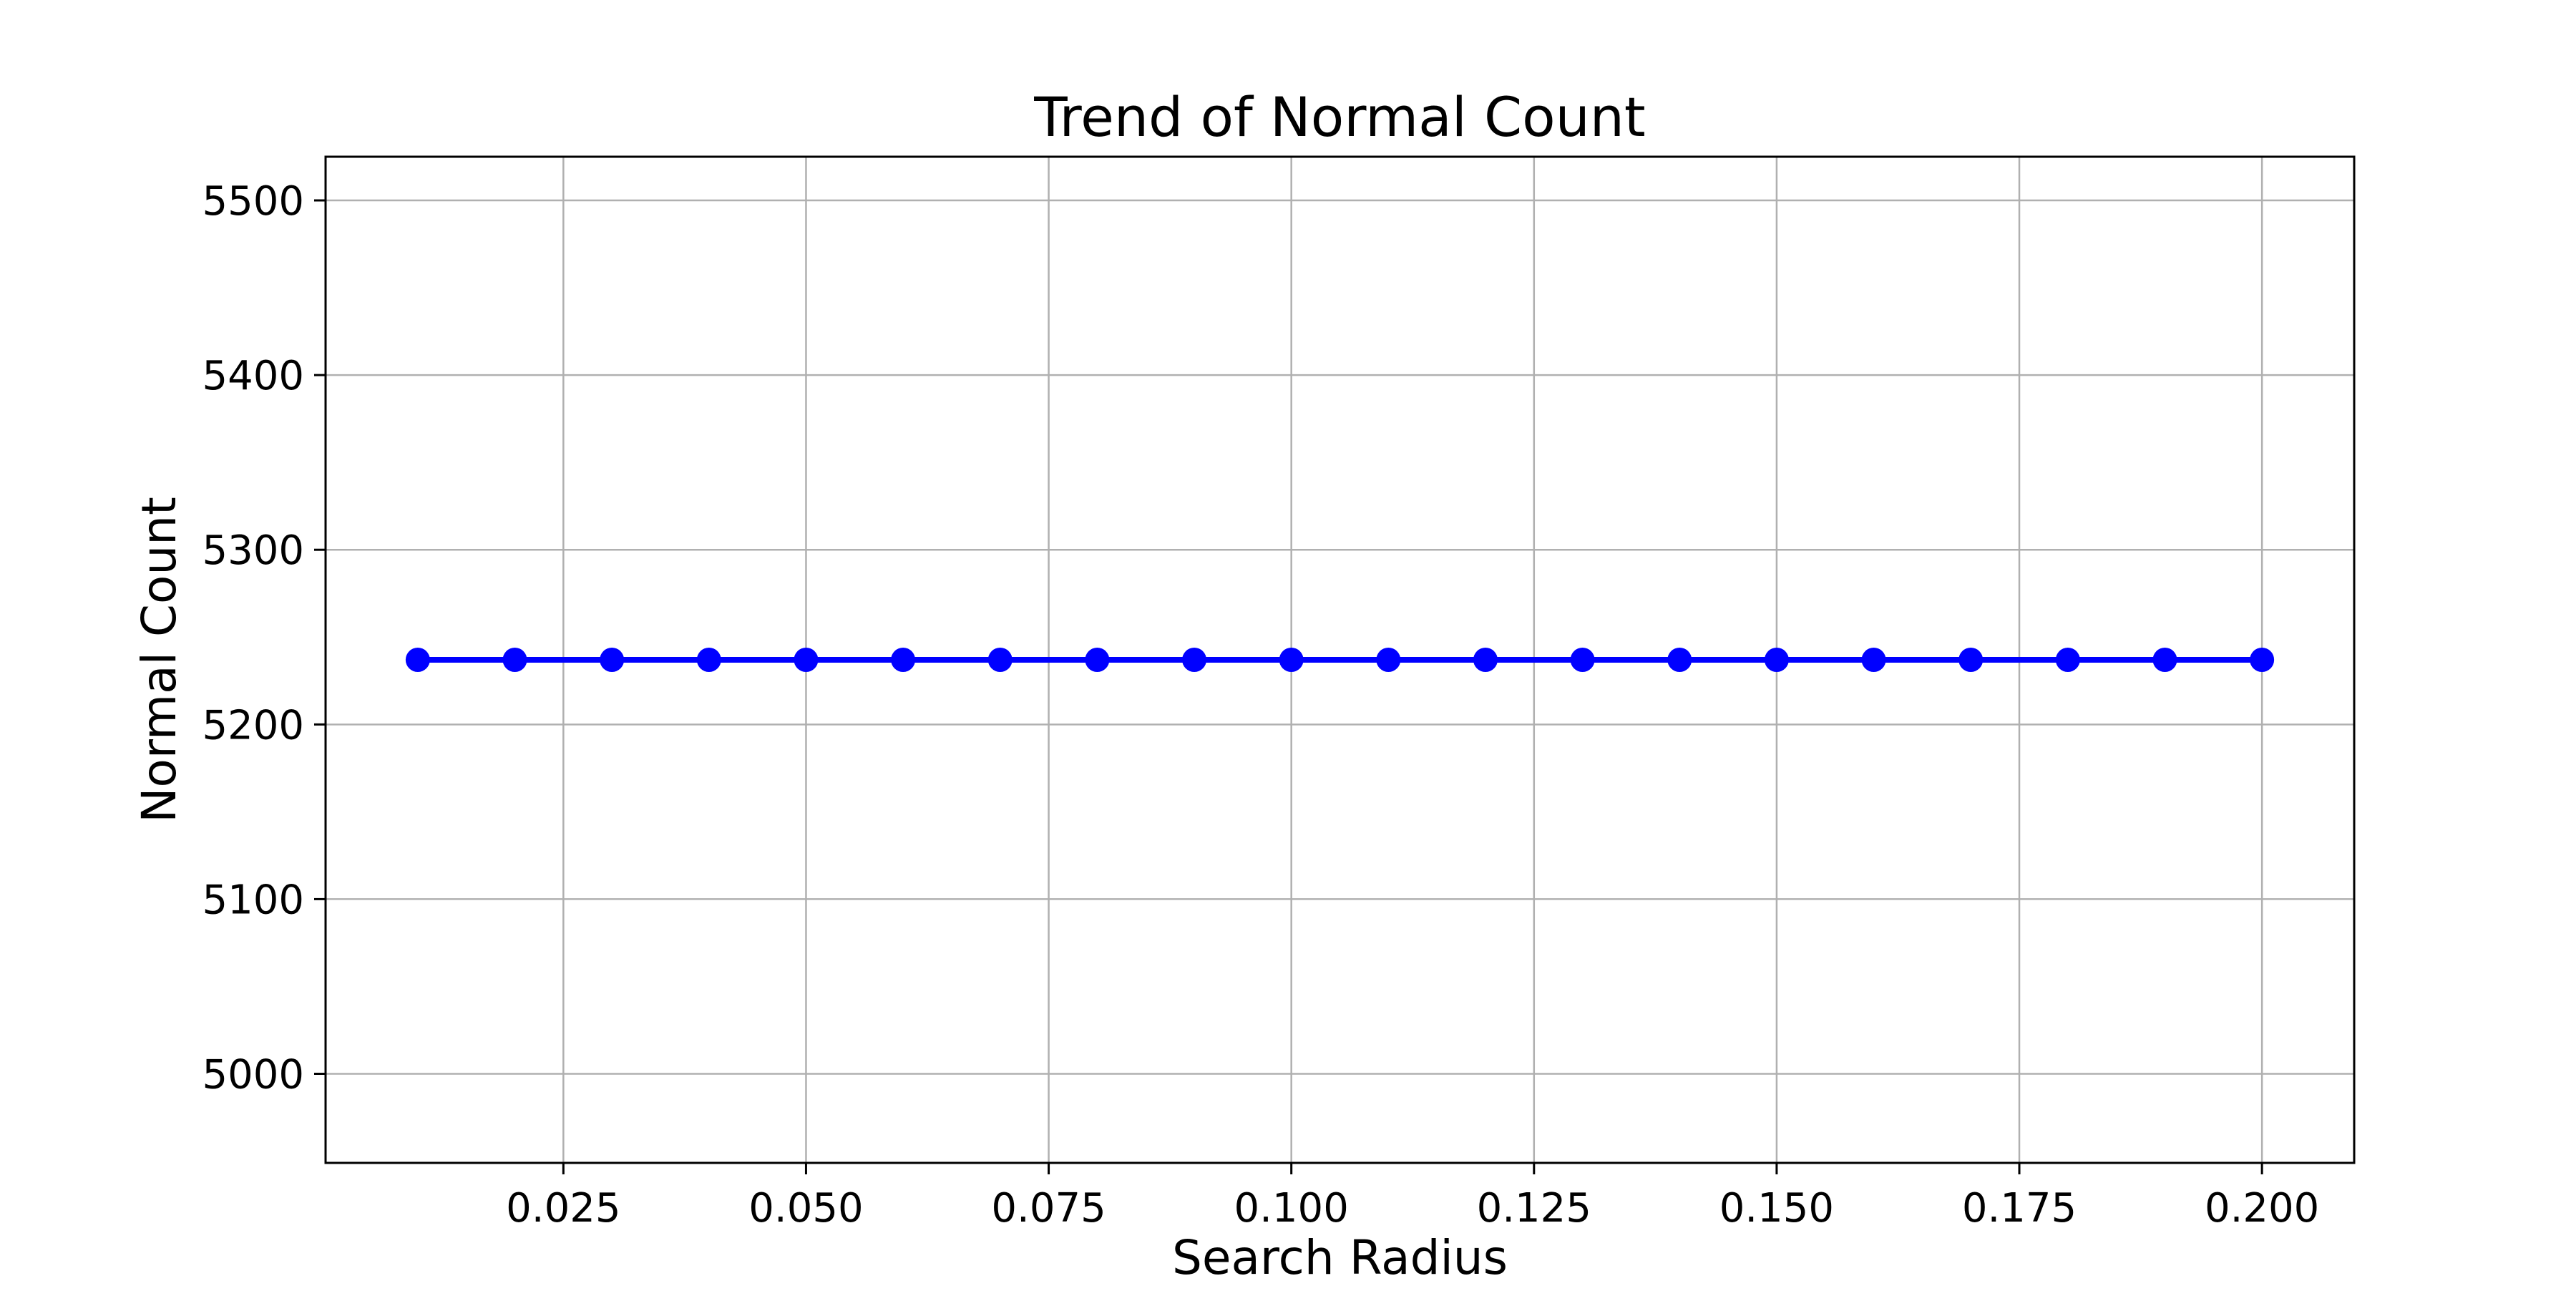  What do you see at coordinates (253, 376) in the screenshot?
I see `y-tick-label: 5400` at bounding box center [253, 376].